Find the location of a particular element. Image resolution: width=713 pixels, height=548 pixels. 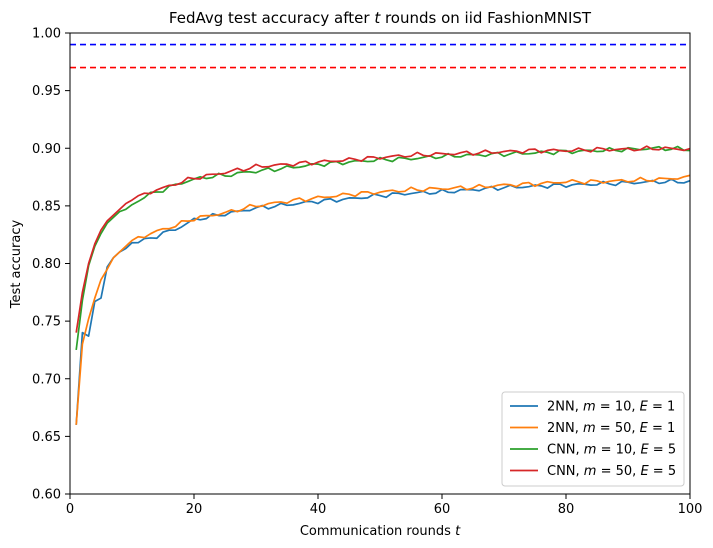

text-segment: rounds on iid FashionMNIST is located at coordinates (486, 18).